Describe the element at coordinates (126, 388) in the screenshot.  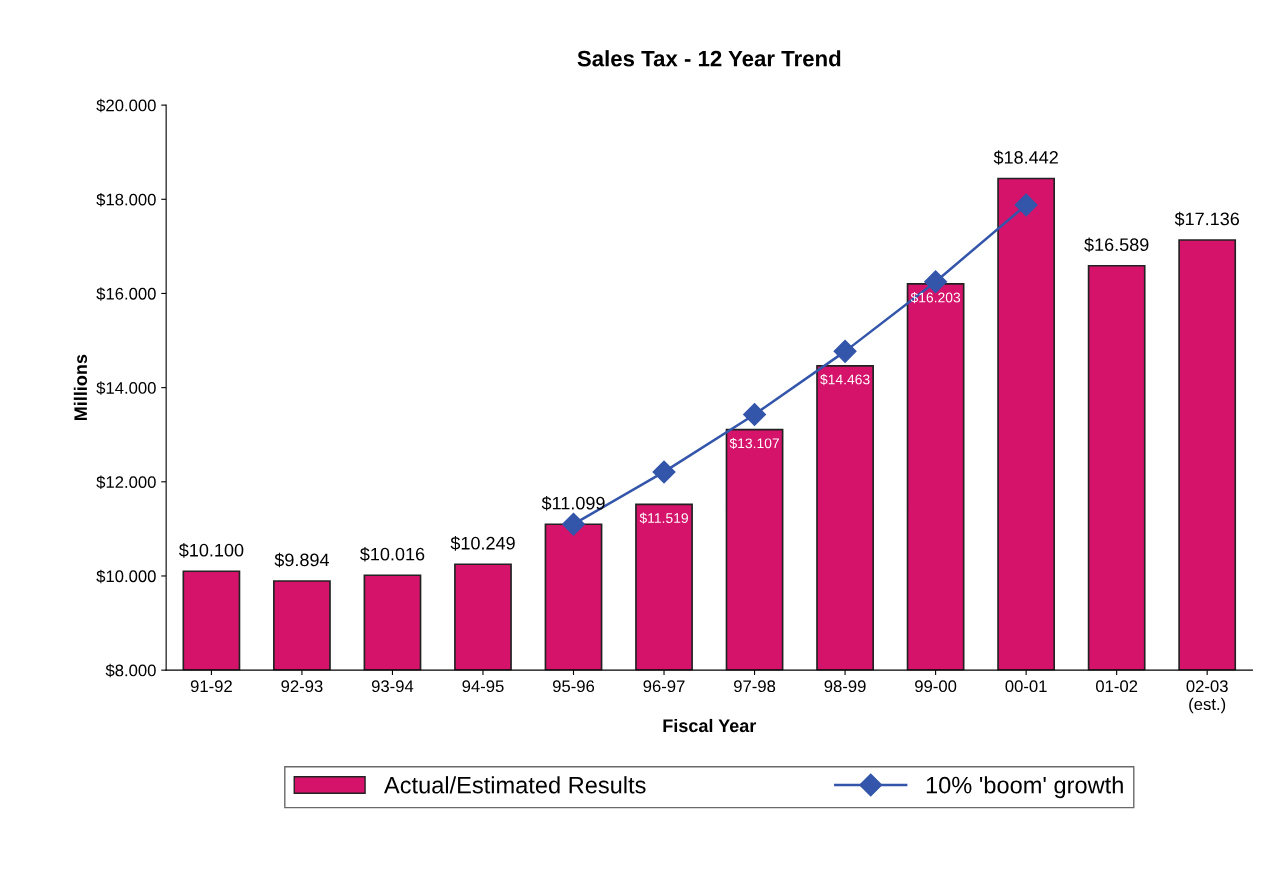
I see `y-tick-label: $14.000` at that location.